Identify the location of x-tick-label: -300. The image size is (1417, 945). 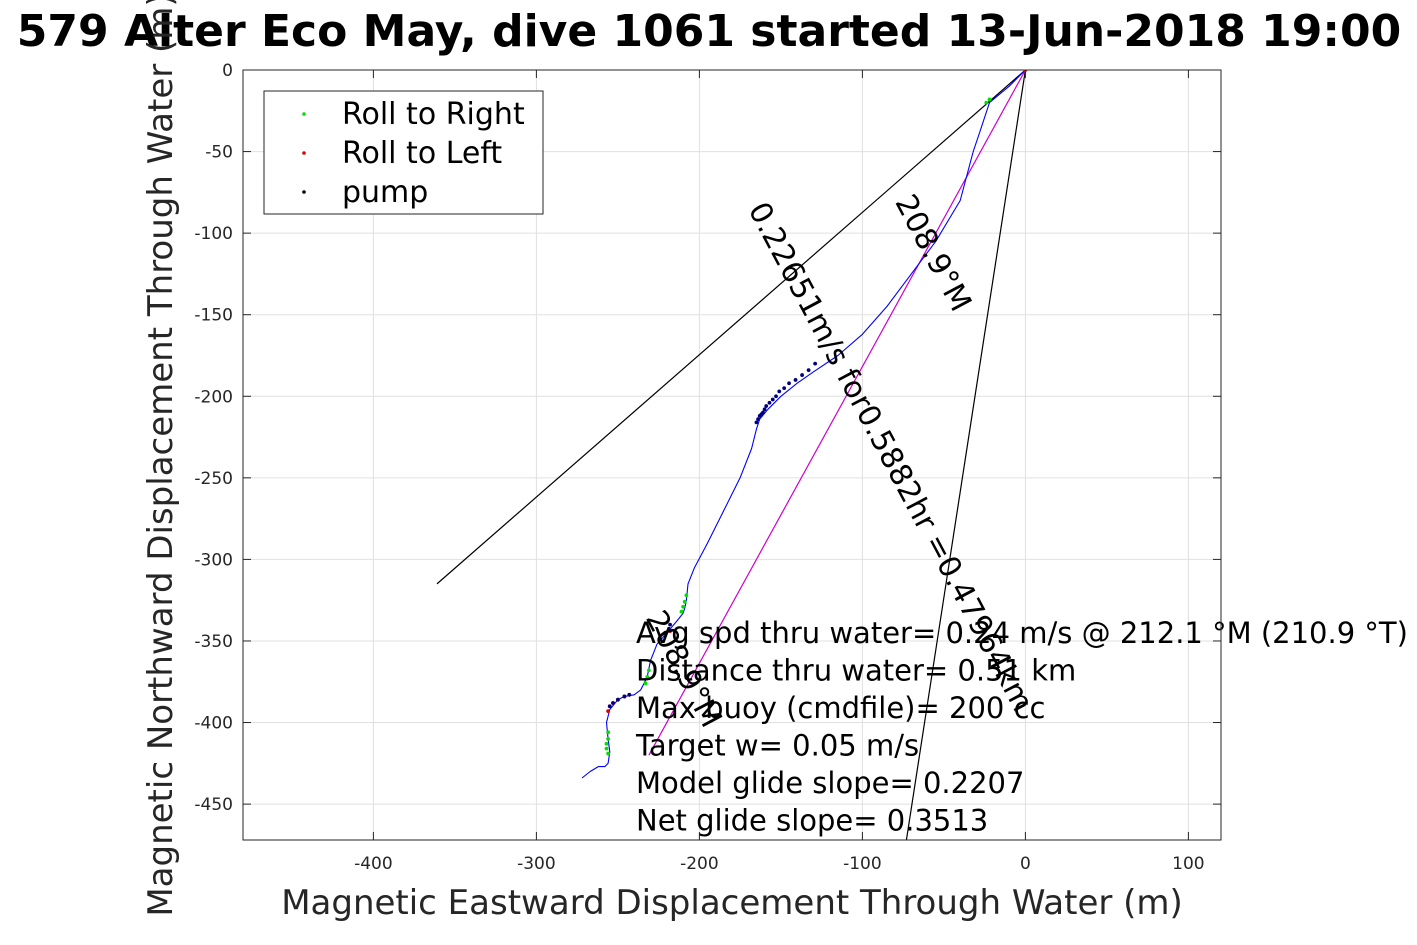
(536, 864).